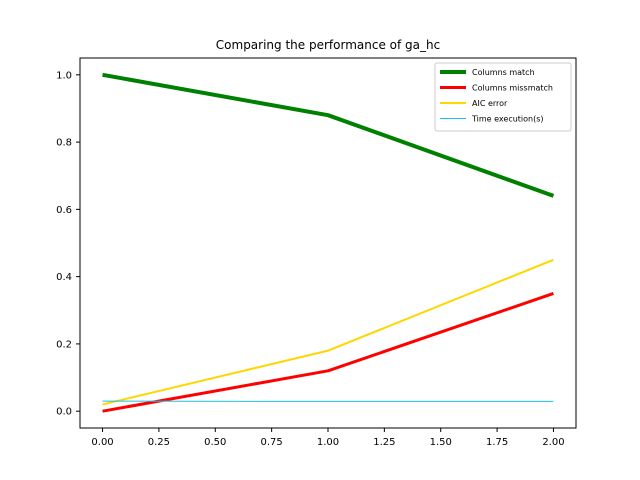  What do you see at coordinates (328, 45) in the screenshot?
I see `chart-title: Comparing the performance of ga_hc` at bounding box center [328, 45].